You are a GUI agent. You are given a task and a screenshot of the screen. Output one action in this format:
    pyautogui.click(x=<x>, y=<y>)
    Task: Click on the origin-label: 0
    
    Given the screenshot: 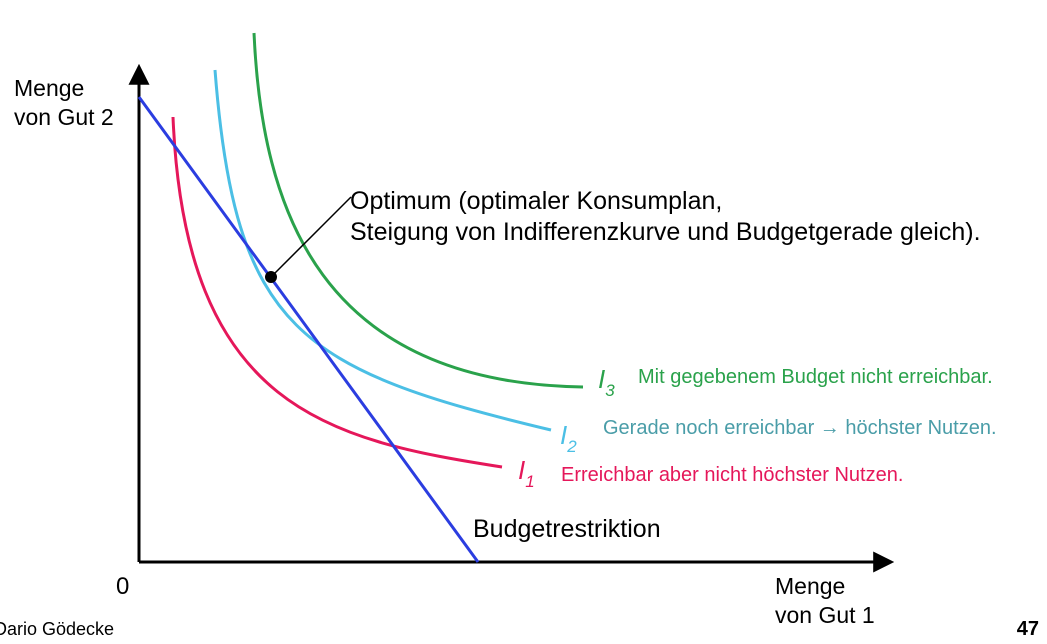 What is the action you would take?
    pyautogui.click(x=123, y=586)
    